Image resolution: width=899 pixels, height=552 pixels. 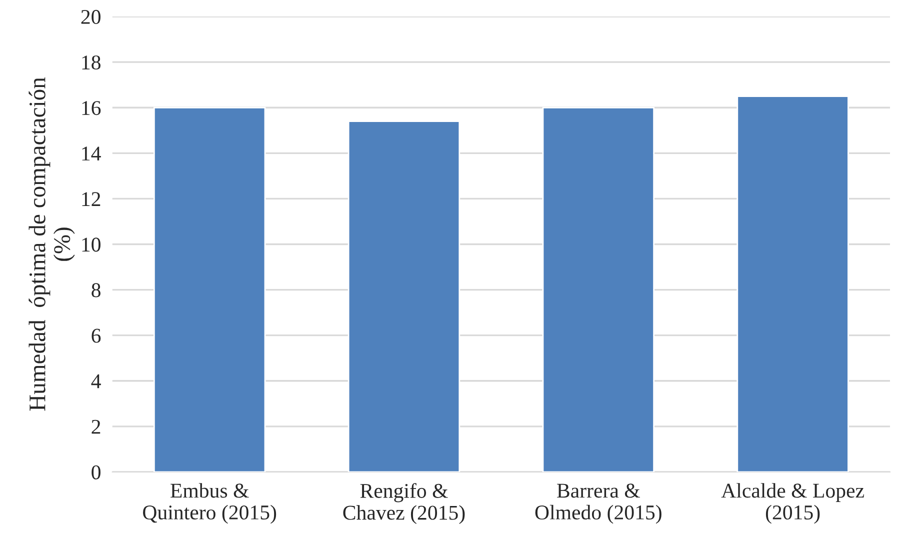 I want to click on x-tick-label: Barrera & Olmedo (2015), so click(x=598, y=504).